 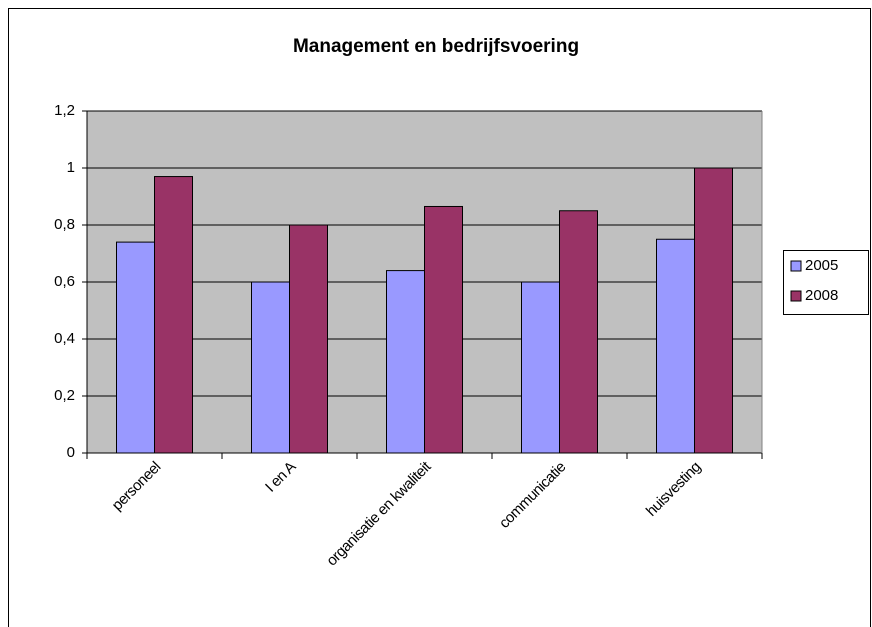 I want to click on legend-label: 2005, so click(x=821, y=265).